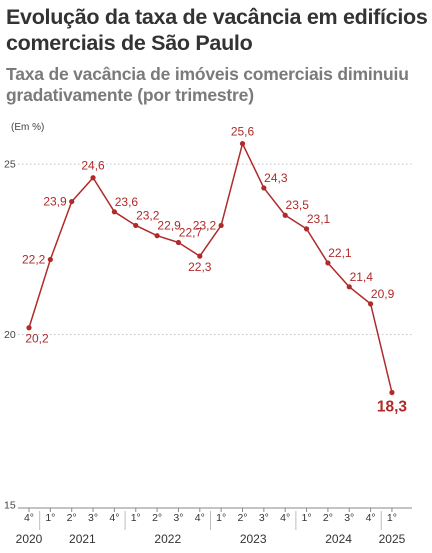 The image size is (432, 553). What do you see at coordinates (82, 539) in the screenshot?
I see `year-label: 2021` at bounding box center [82, 539].